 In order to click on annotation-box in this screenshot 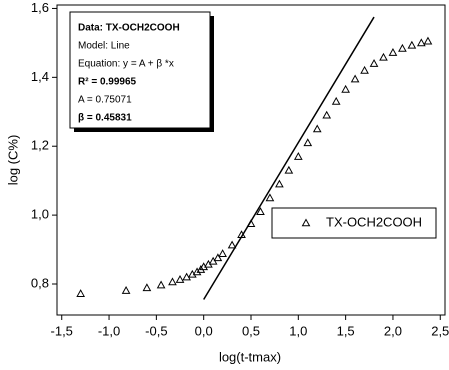, I will do `click(140, 70)`.